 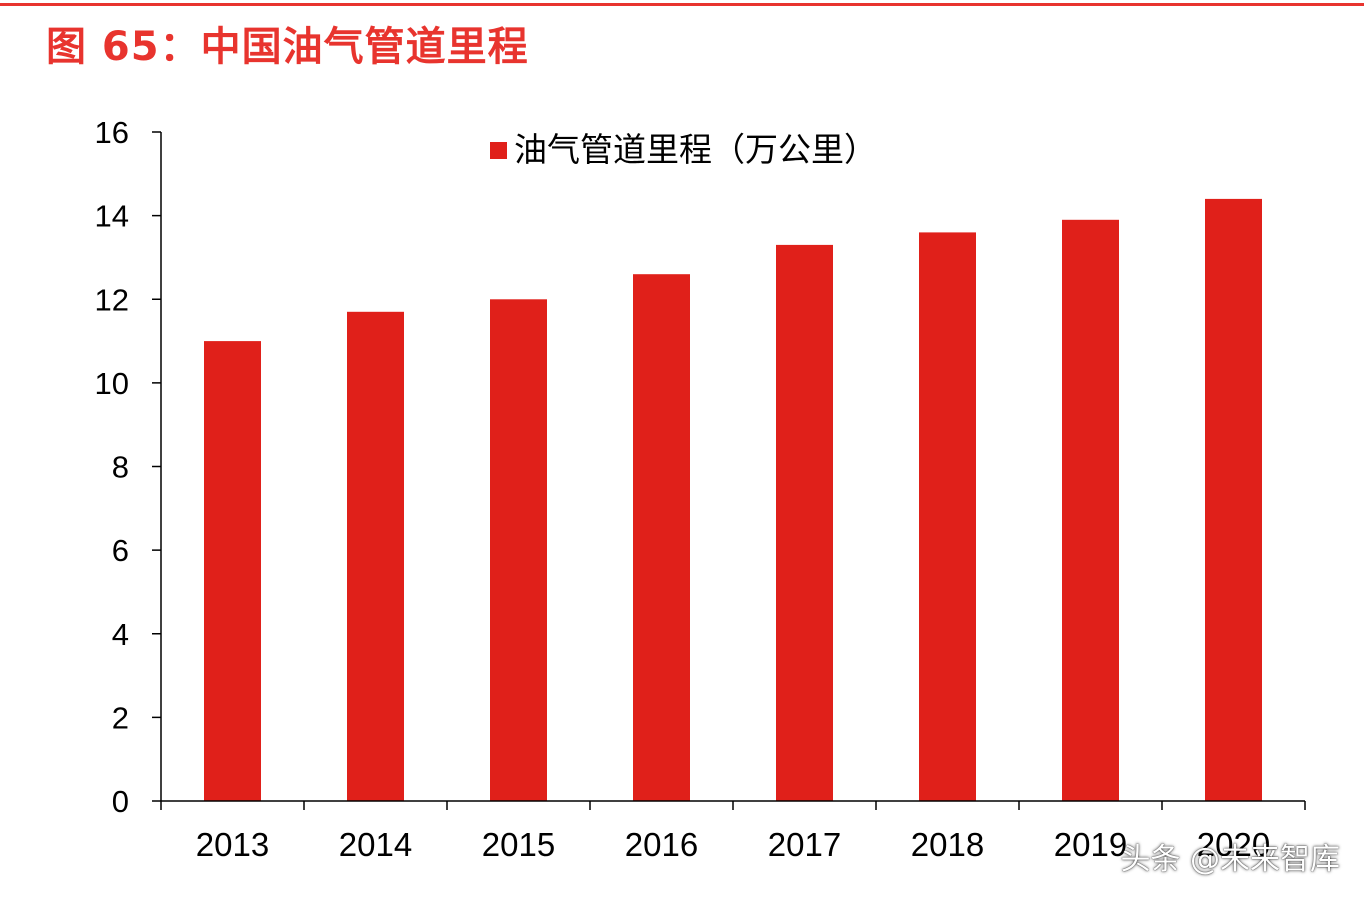 What do you see at coordinates (947, 844) in the screenshot?
I see `x-tick-label-2018: 2018` at bounding box center [947, 844].